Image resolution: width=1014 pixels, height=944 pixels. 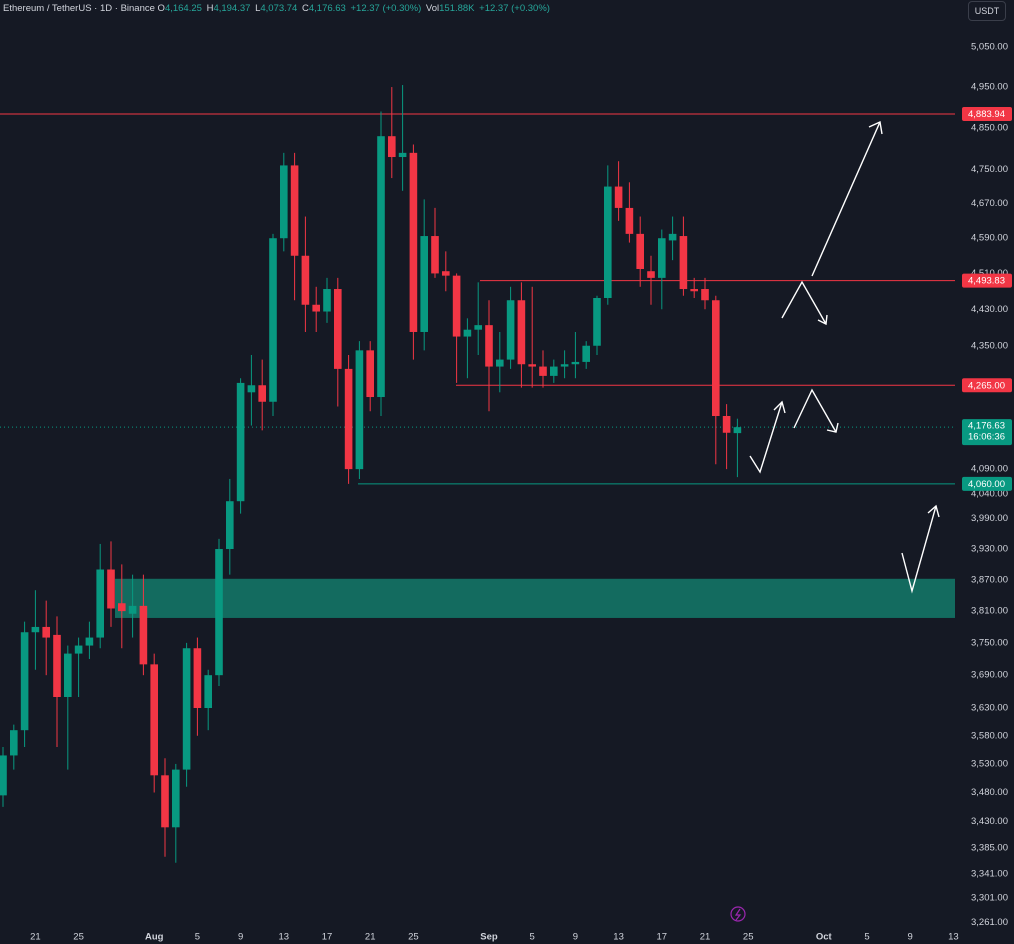 What do you see at coordinates (989, 922) in the screenshot?
I see `y-tick-label: 3,261.00` at bounding box center [989, 922].